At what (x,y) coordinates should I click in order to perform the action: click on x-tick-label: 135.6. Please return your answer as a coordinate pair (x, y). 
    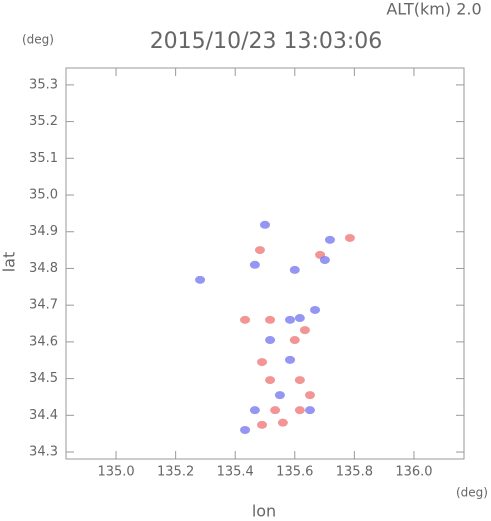
    Looking at the image, I should click on (294, 472).